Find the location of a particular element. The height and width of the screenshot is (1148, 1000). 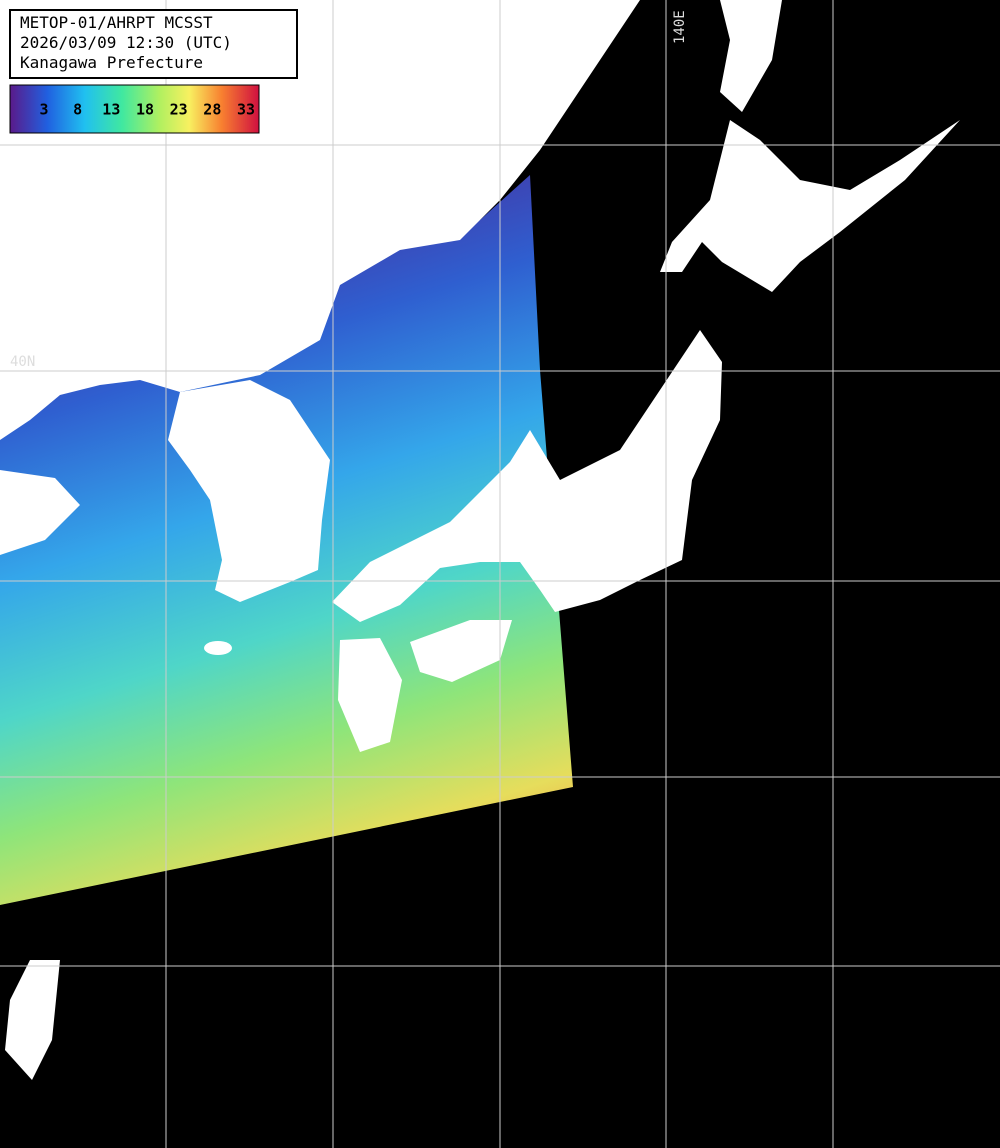

kyushu is located at coordinates (370, 695).